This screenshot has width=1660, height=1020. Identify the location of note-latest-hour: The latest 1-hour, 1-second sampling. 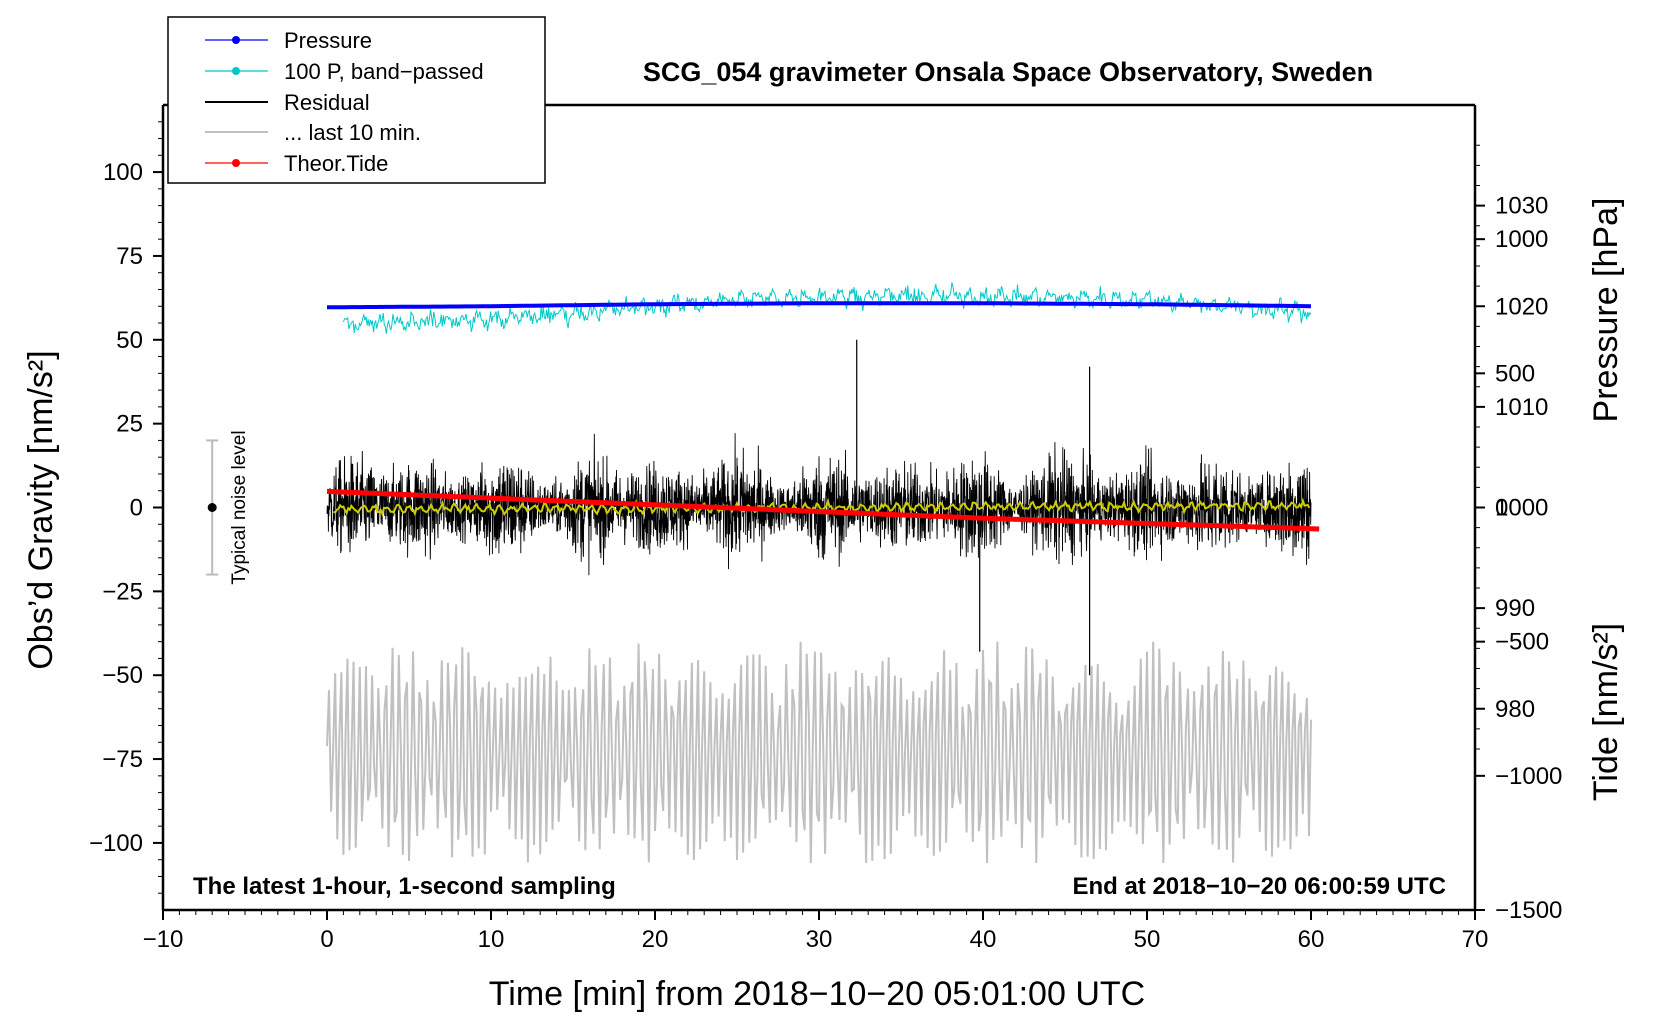
(404, 886).